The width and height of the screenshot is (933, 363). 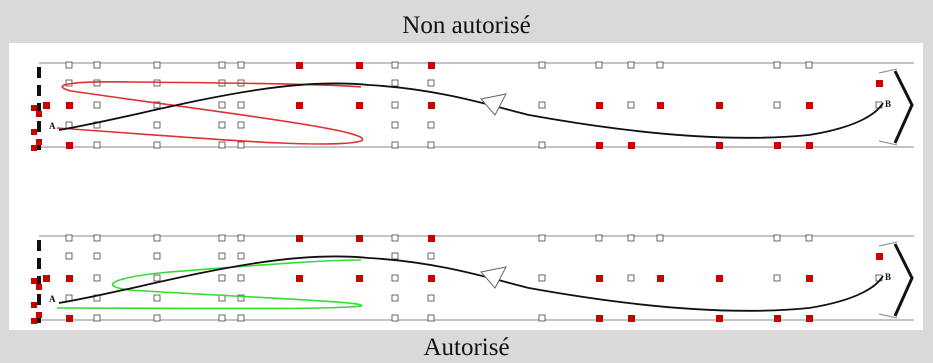 I want to click on finish-line-top, so click(x=888, y=71).